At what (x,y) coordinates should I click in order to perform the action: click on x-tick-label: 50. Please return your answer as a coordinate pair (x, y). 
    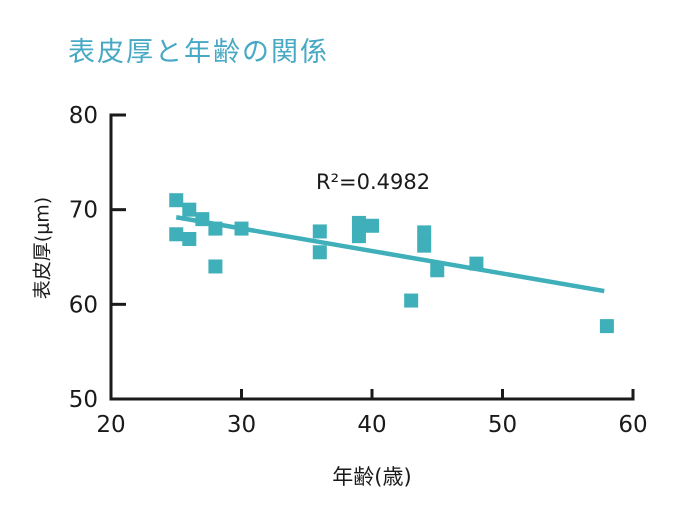
    Looking at the image, I should click on (502, 425).